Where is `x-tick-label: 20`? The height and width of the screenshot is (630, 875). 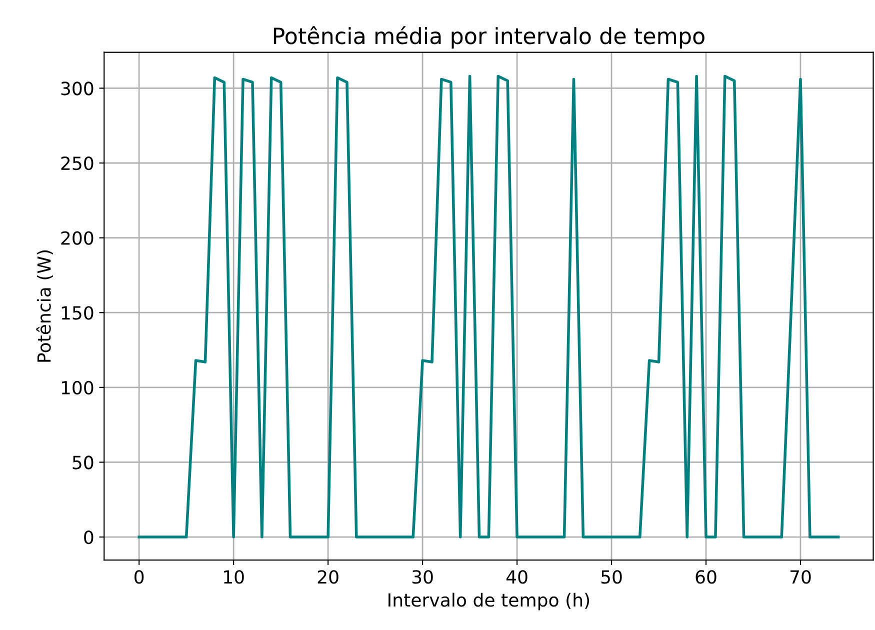 x-tick-label: 20 is located at coordinates (328, 577).